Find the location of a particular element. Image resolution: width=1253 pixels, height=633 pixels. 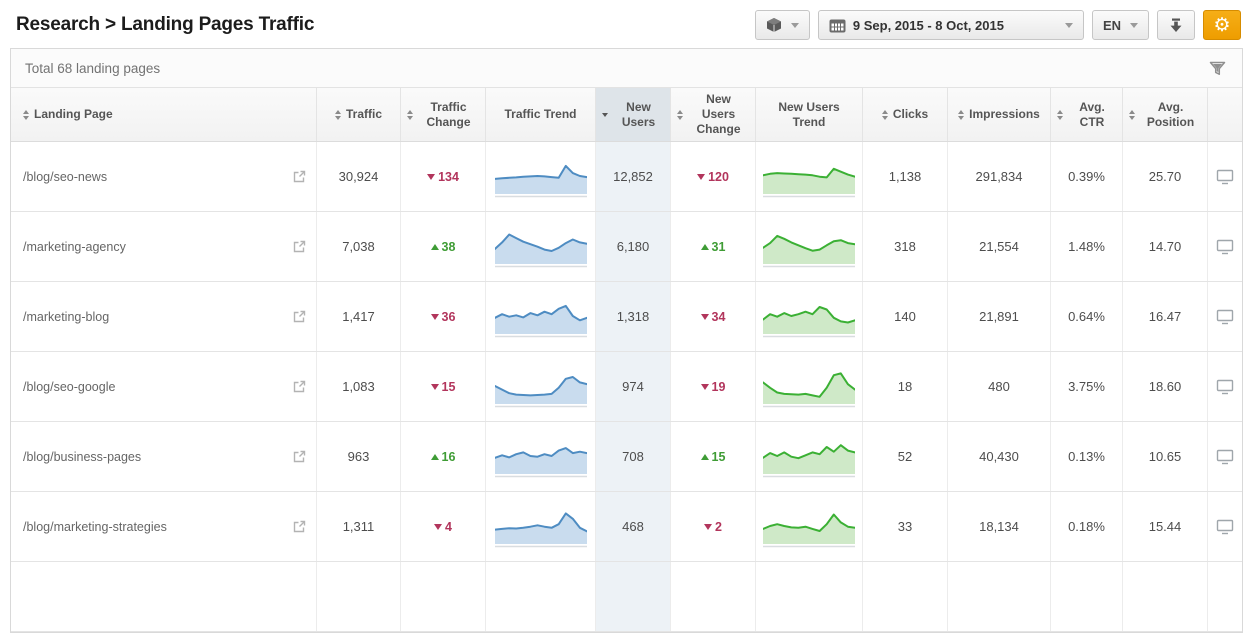

column-header-avg_position: Avg. Position is located at coordinates (1165, 114).